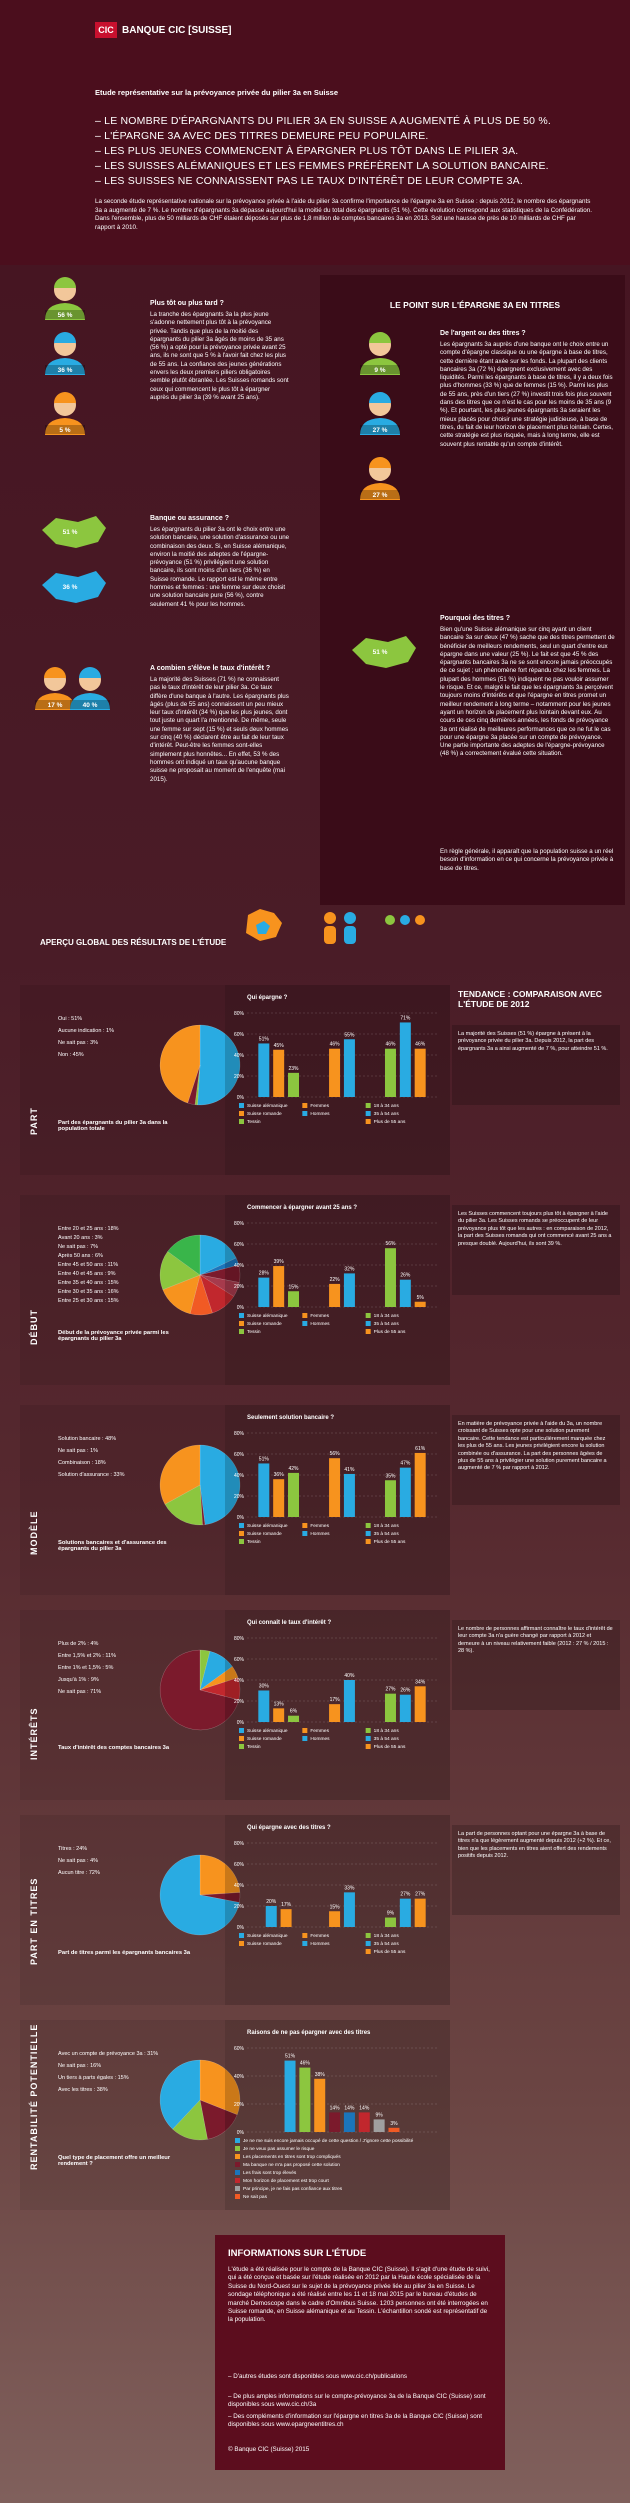 Image resolution: width=630 pixels, height=2503 pixels. What do you see at coordinates (536, 1065) in the screenshot?
I see `trend-panel` at bounding box center [536, 1065].